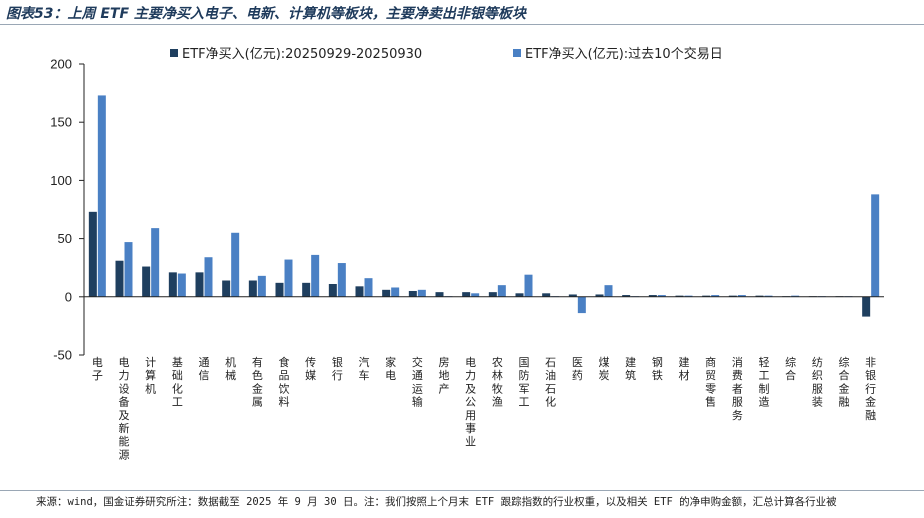 Image resolution: width=924 pixels, height=518 pixels. Describe the element at coordinates (310, 369) in the screenshot. I see `category-label: 传媒` at that location.